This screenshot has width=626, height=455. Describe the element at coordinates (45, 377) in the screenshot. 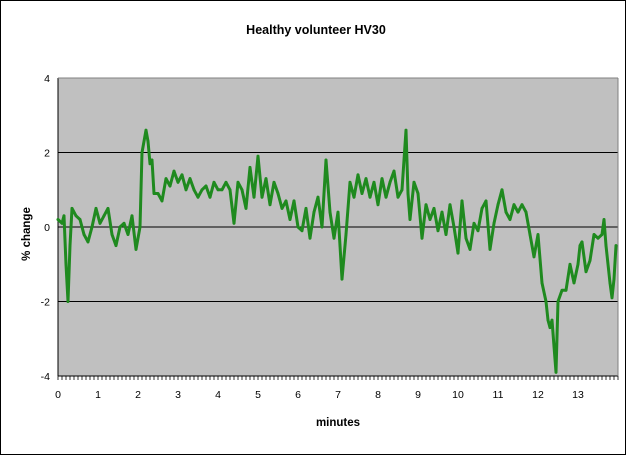

I see `y-tick-label: -4` at that location.